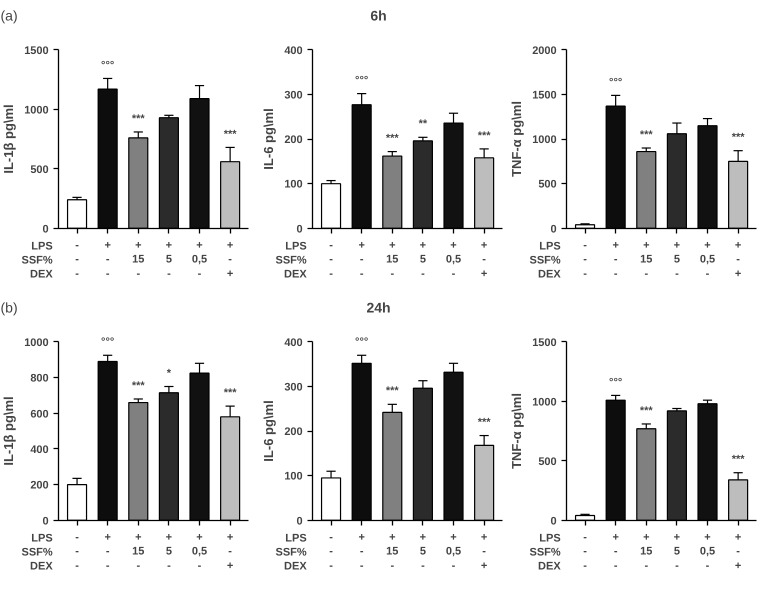 Image resolution: width=780 pixels, height=600 pixels. What do you see at coordinates (378, 308) in the screenshot?
I see `chart-title: 24h` at bounding box center [378, 308].